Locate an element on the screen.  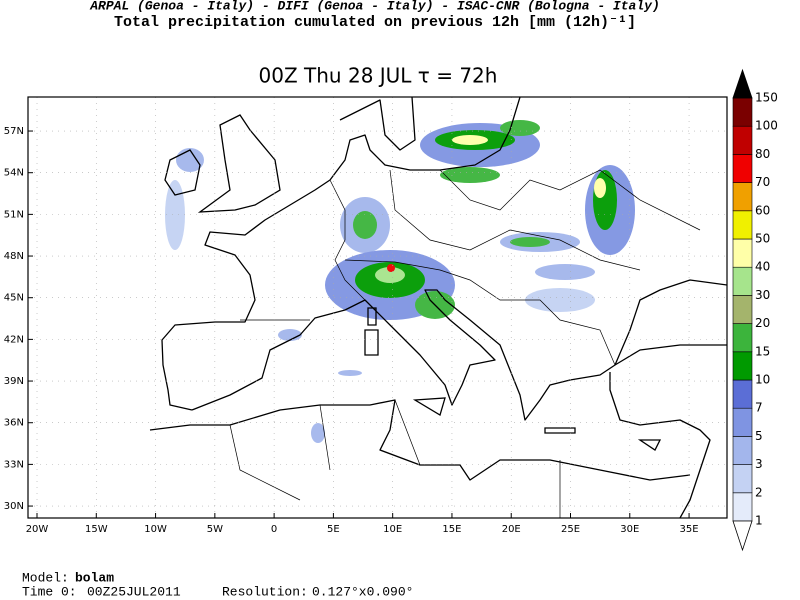
y-tick-label: 42N is located at coordinates (14, 339).